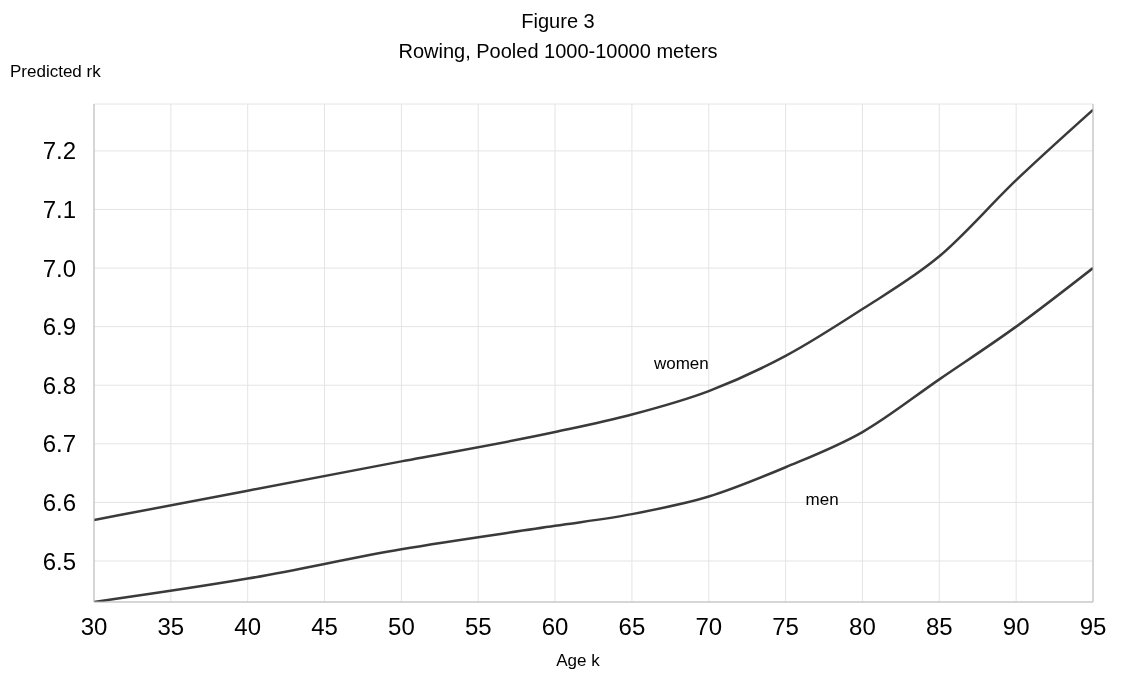 The width and height of the screenshot is (1122, 688). Describe the element at coordinates (1093, 627) in the screenshot. I see `x-tick-label: 95` at that location.